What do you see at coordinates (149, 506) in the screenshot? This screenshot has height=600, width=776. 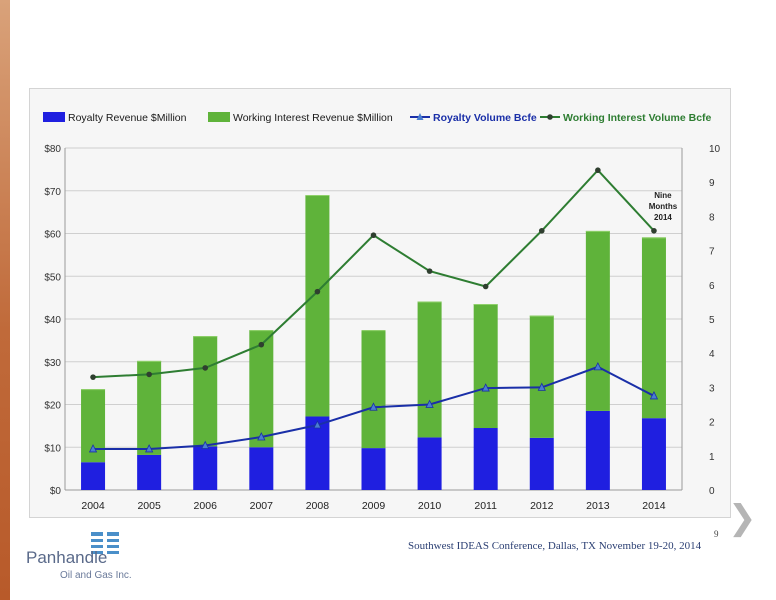 I see `x-tick-label: 2005` at bounding box center [149, 506].